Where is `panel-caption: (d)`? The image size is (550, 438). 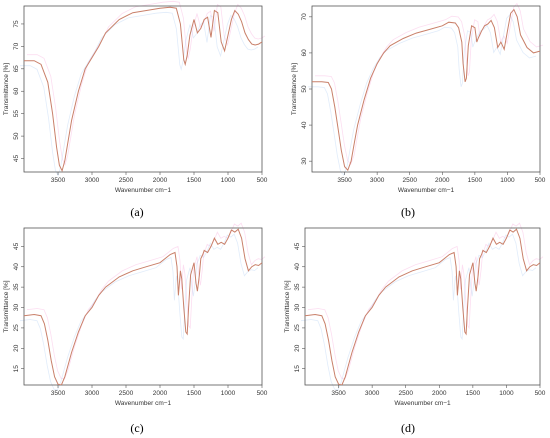 panel-caption: (d) is located at coordinates (408, 428).